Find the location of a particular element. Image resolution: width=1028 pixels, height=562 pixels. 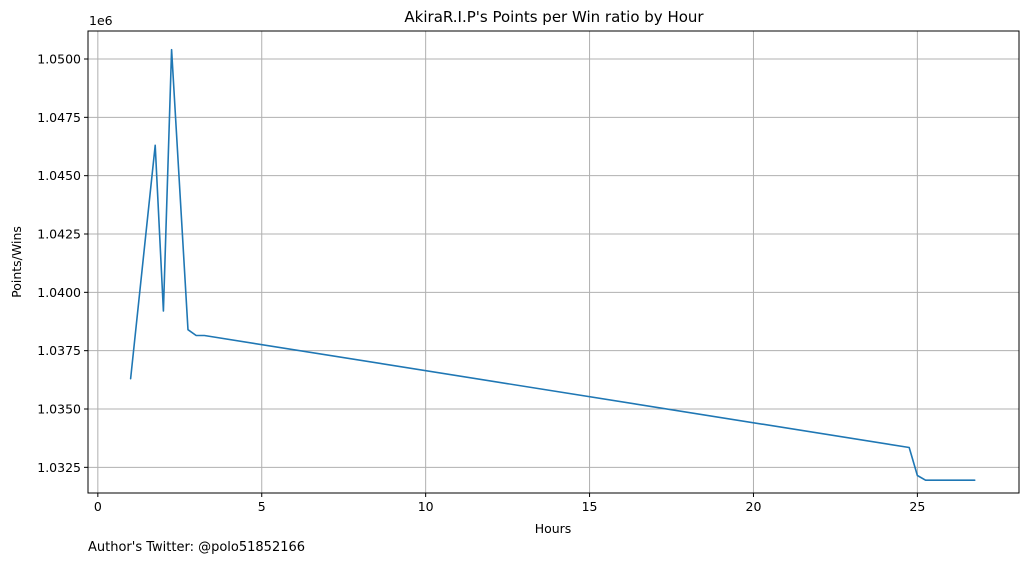

y-tick-label: 1.0450 is located at coordinates (59, 175).